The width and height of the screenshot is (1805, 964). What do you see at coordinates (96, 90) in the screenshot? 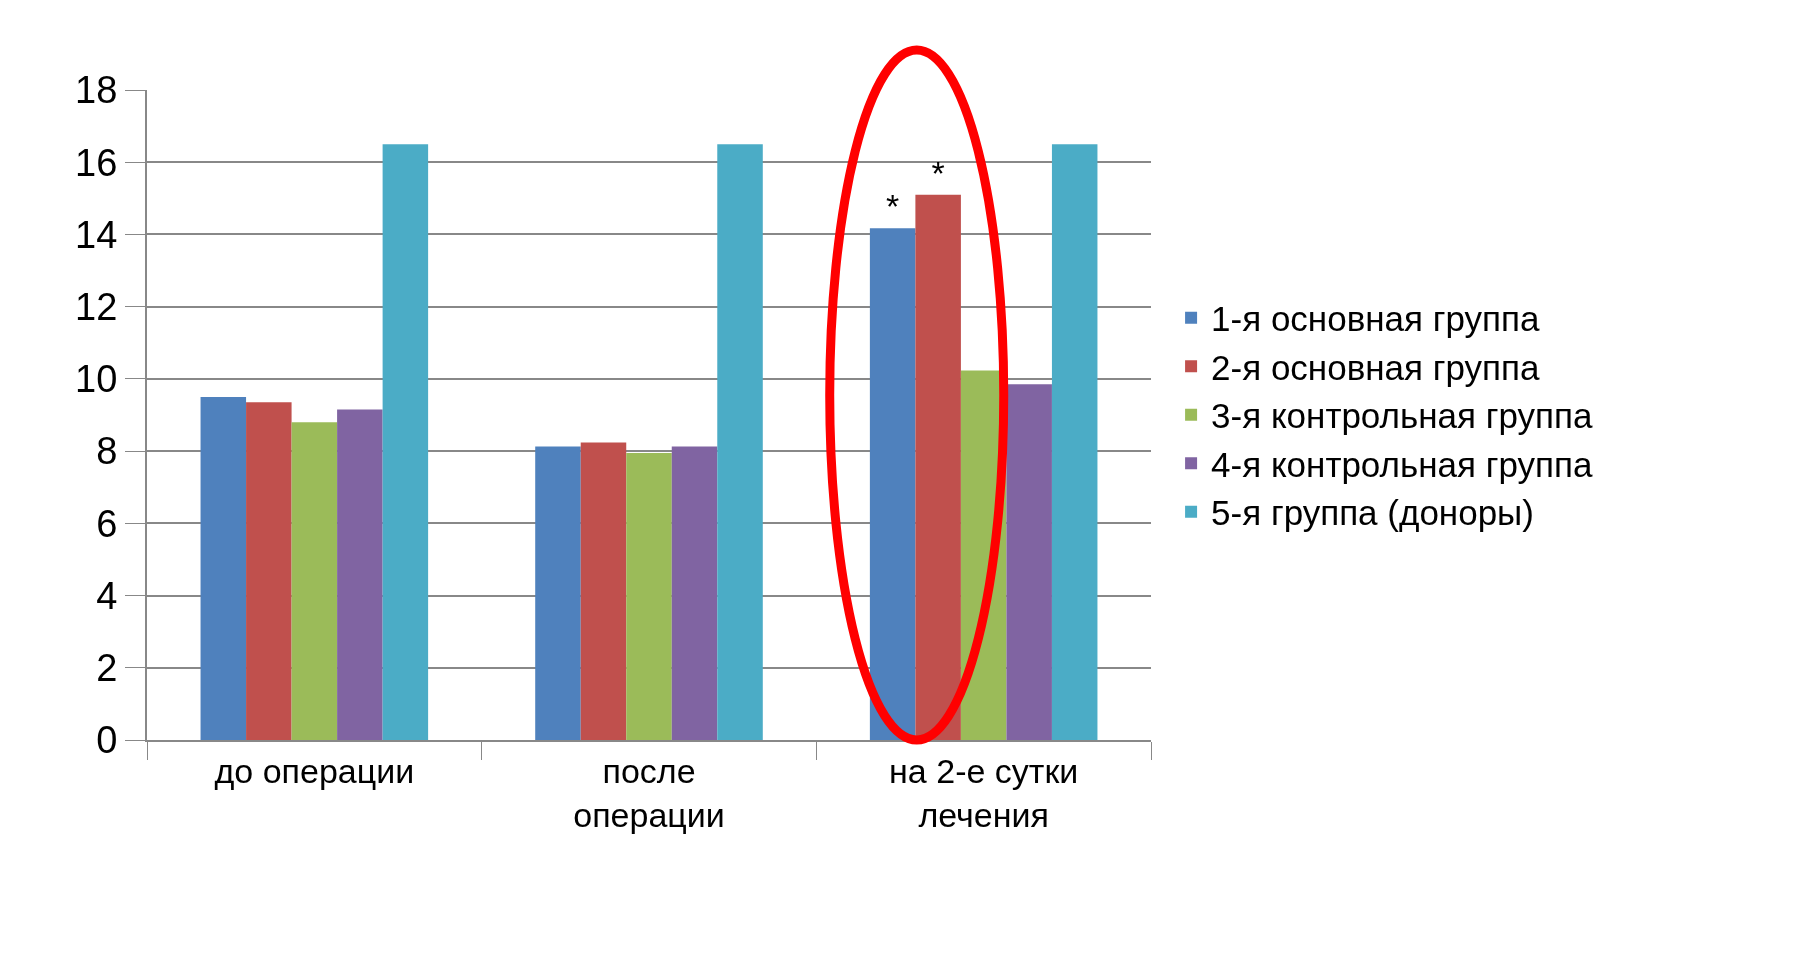
I see `y-tick-label: 18` at bounding box center [96, 90].